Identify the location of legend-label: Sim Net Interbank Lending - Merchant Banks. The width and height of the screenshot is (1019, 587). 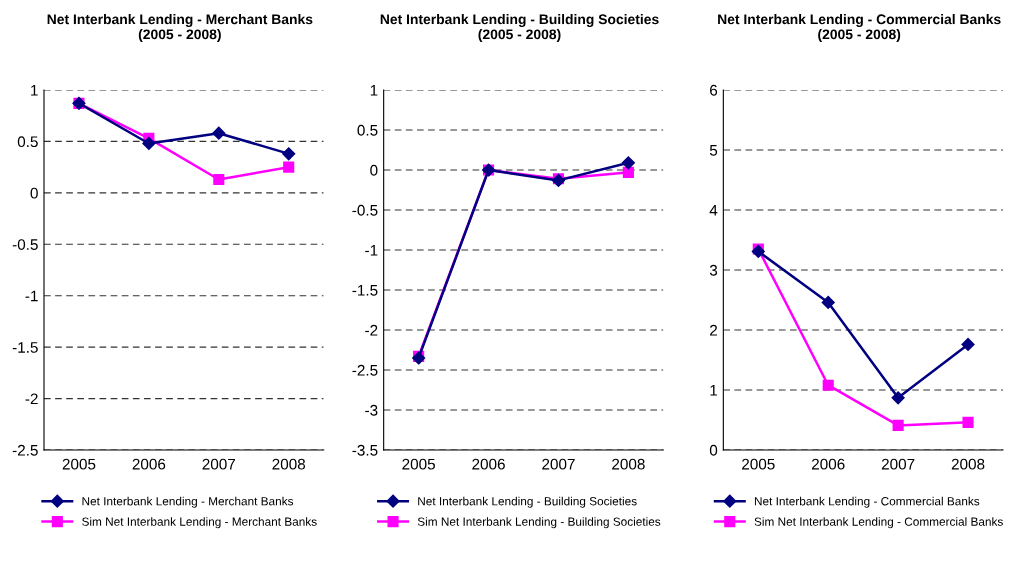
(199, 523).